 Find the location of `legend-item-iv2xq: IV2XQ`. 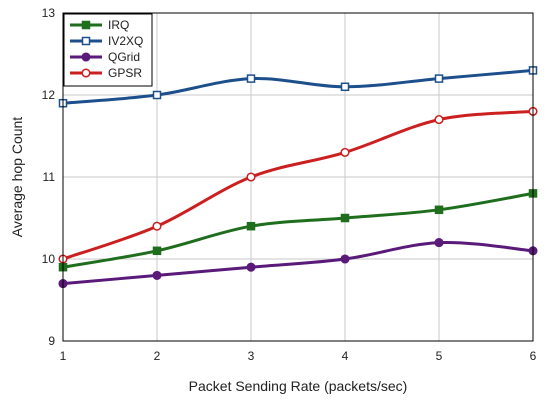

legend-item-iv2xq: IV2XQ is located at coordinates (106, 41).